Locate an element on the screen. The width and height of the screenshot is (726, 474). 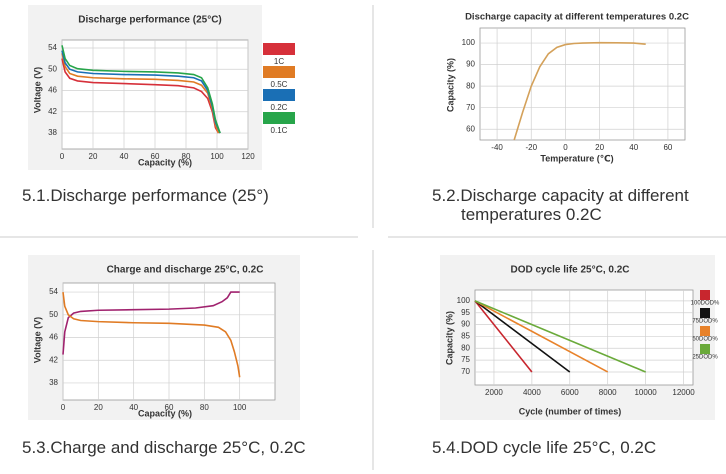
x-tick-label: 10000 is located at coordinates (645, 392).